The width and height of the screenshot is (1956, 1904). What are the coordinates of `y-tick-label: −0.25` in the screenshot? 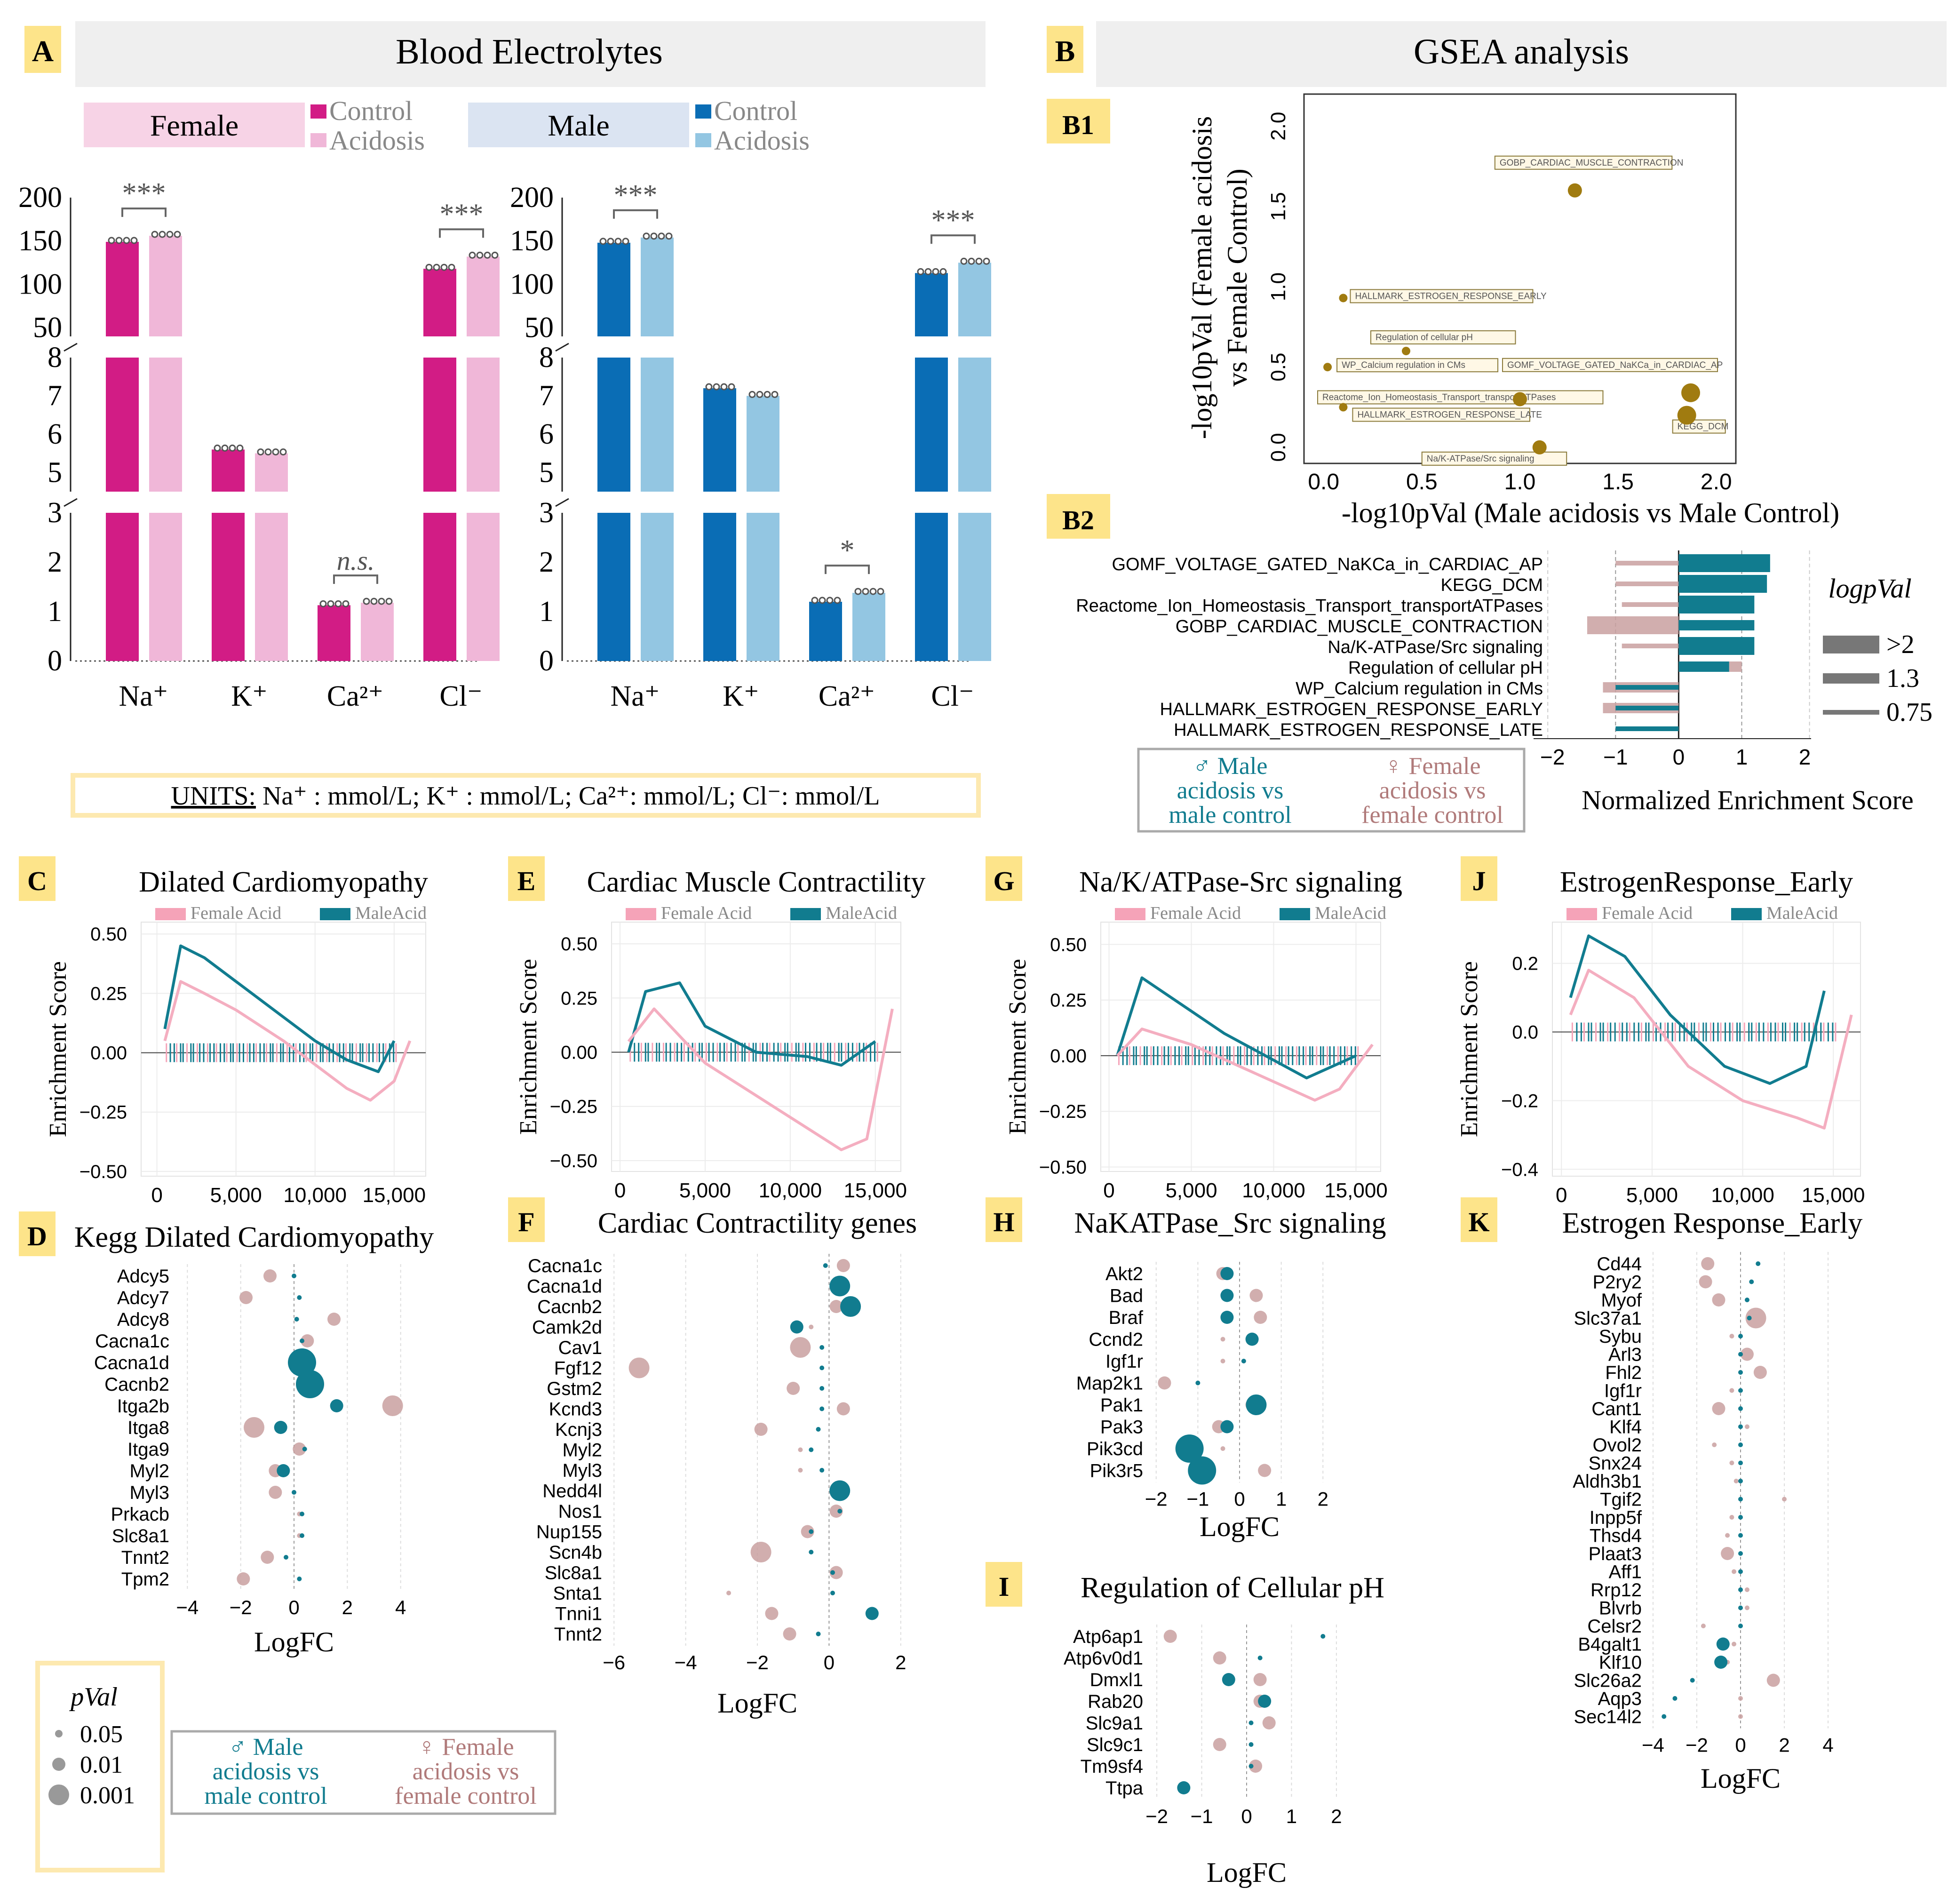 It's located at (103, 1112).